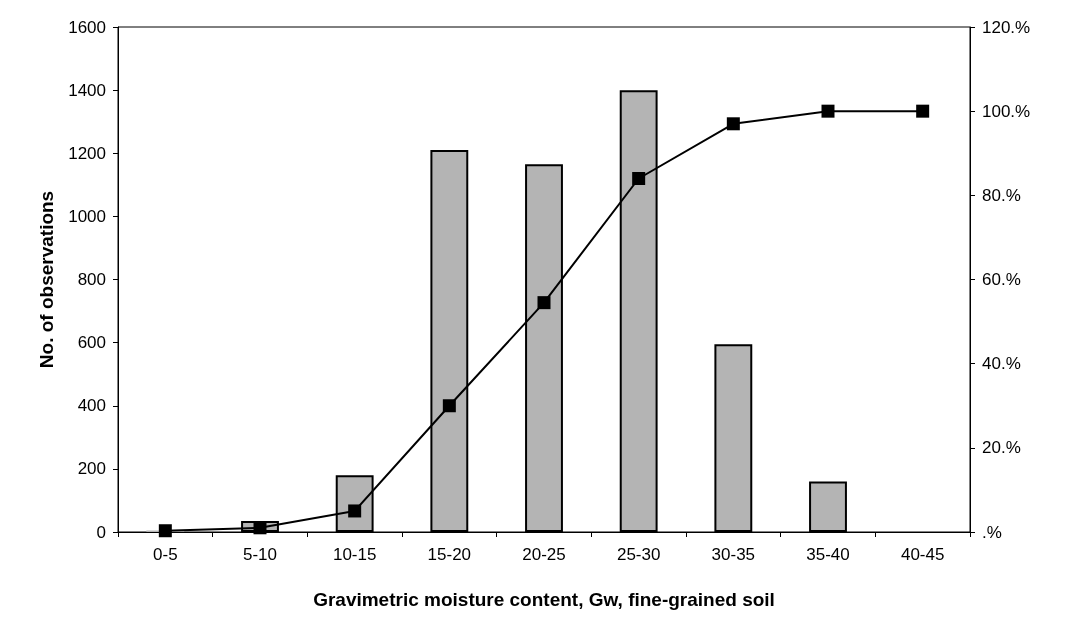 This screenshot has height=624, width=1078. I want to click on x-tick-label: 5-10, so click(260, 554).